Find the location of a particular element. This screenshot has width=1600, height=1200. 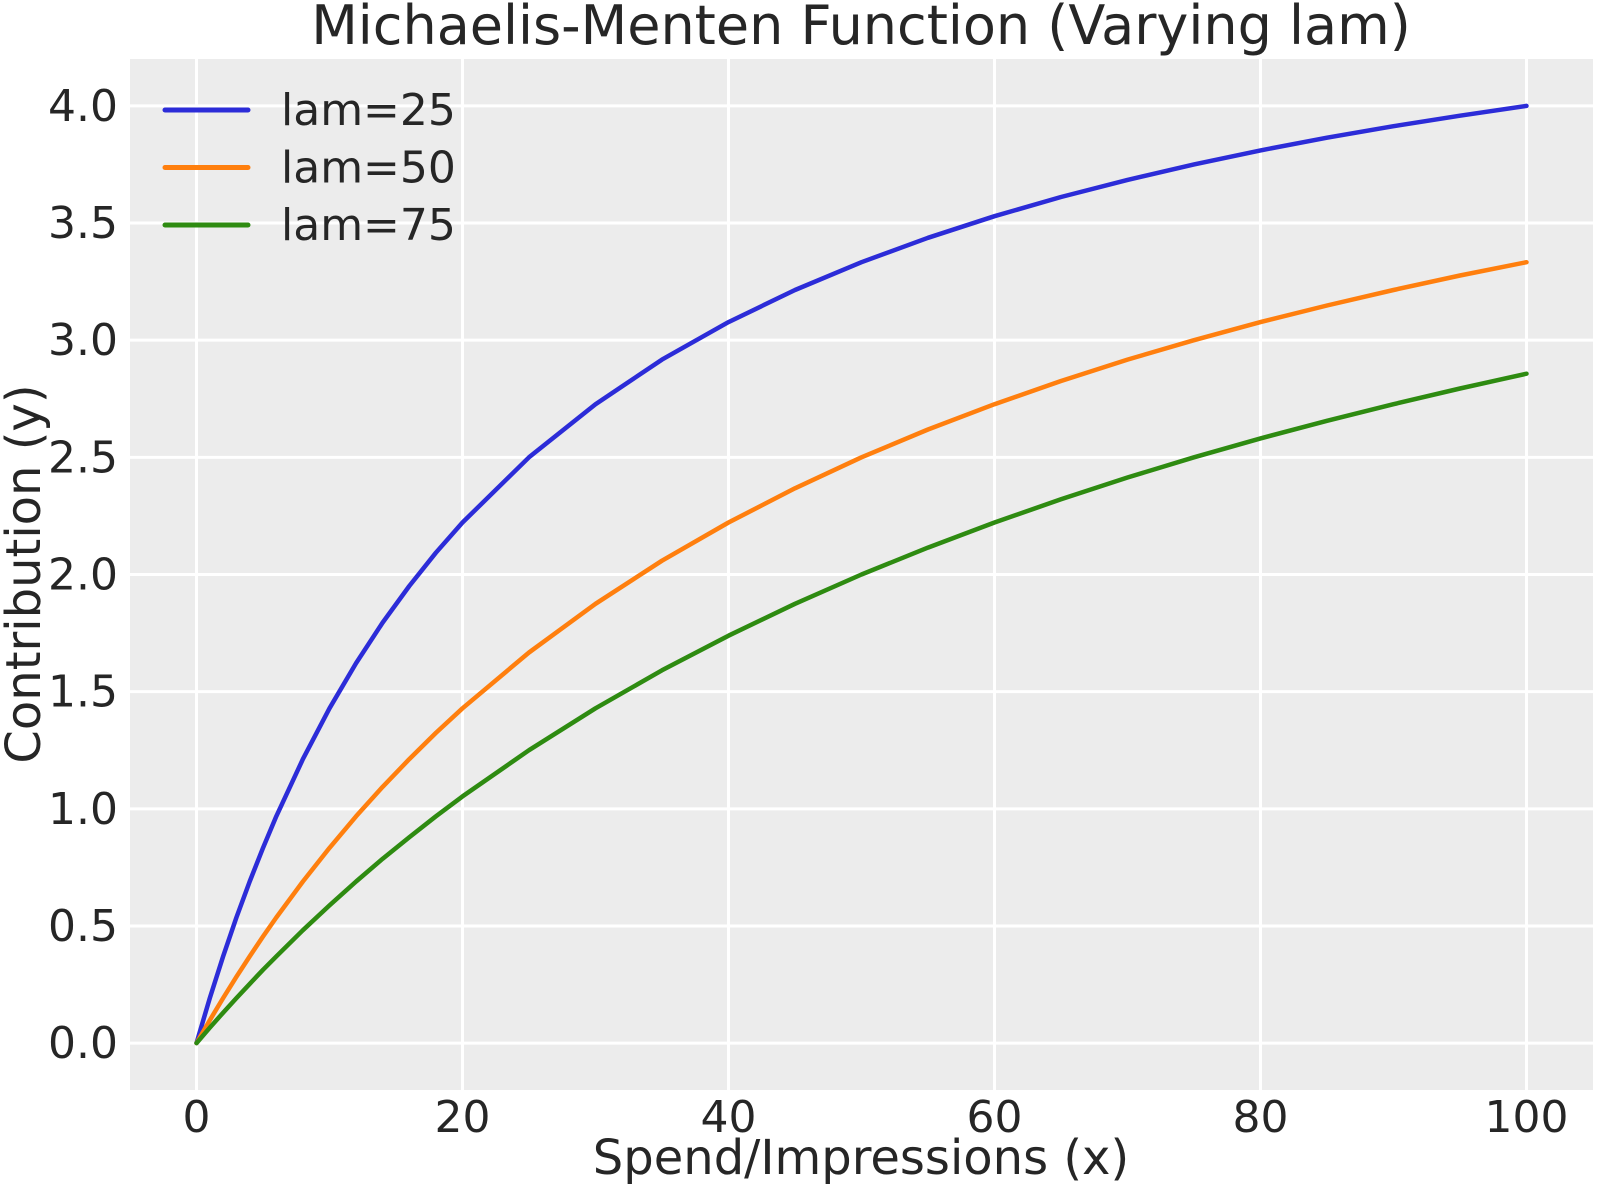

legend-entry: lam=75 is located at coordinates (309, 225).